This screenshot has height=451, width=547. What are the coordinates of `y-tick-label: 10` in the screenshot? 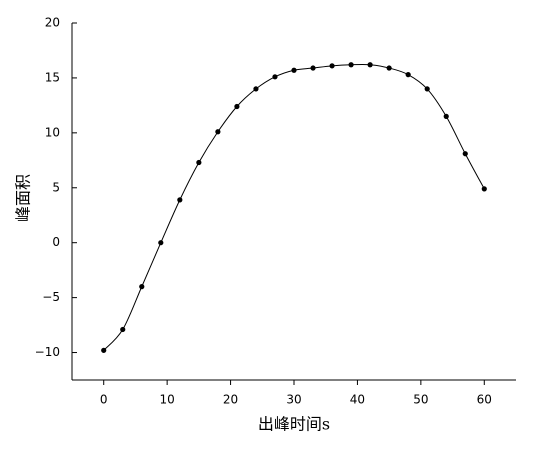 It's located at (52, 132).